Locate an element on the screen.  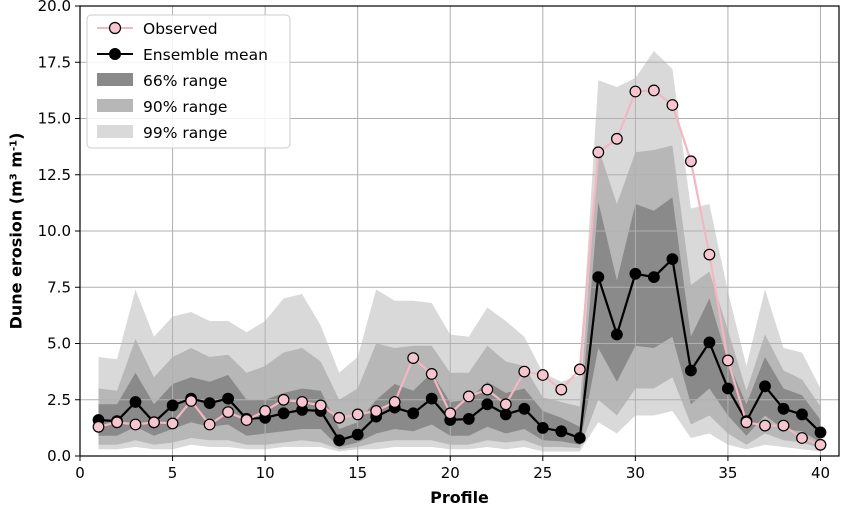
y-axis-label-sup1: 3 is located at coordinates (13, 176).